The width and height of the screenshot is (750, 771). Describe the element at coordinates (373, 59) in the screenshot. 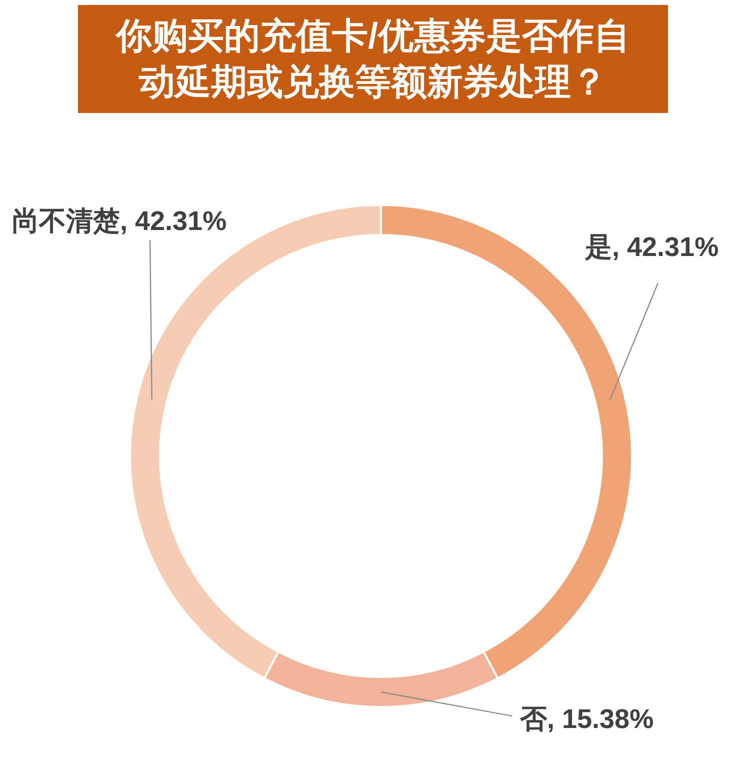

I see `chart-title: 你购买的充值卡/优惠券是否作自动延期或兑换等额新券处理？` at that location.